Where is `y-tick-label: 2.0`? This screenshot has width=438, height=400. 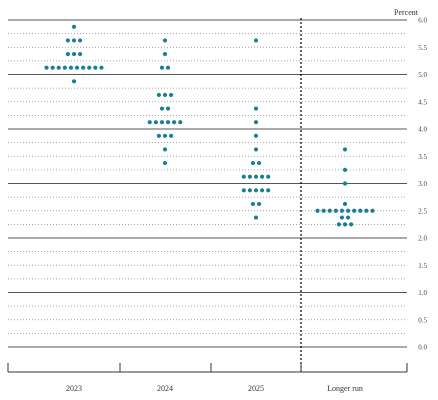 y-tick-label: 2.0 is located at coordinates (422, 239).